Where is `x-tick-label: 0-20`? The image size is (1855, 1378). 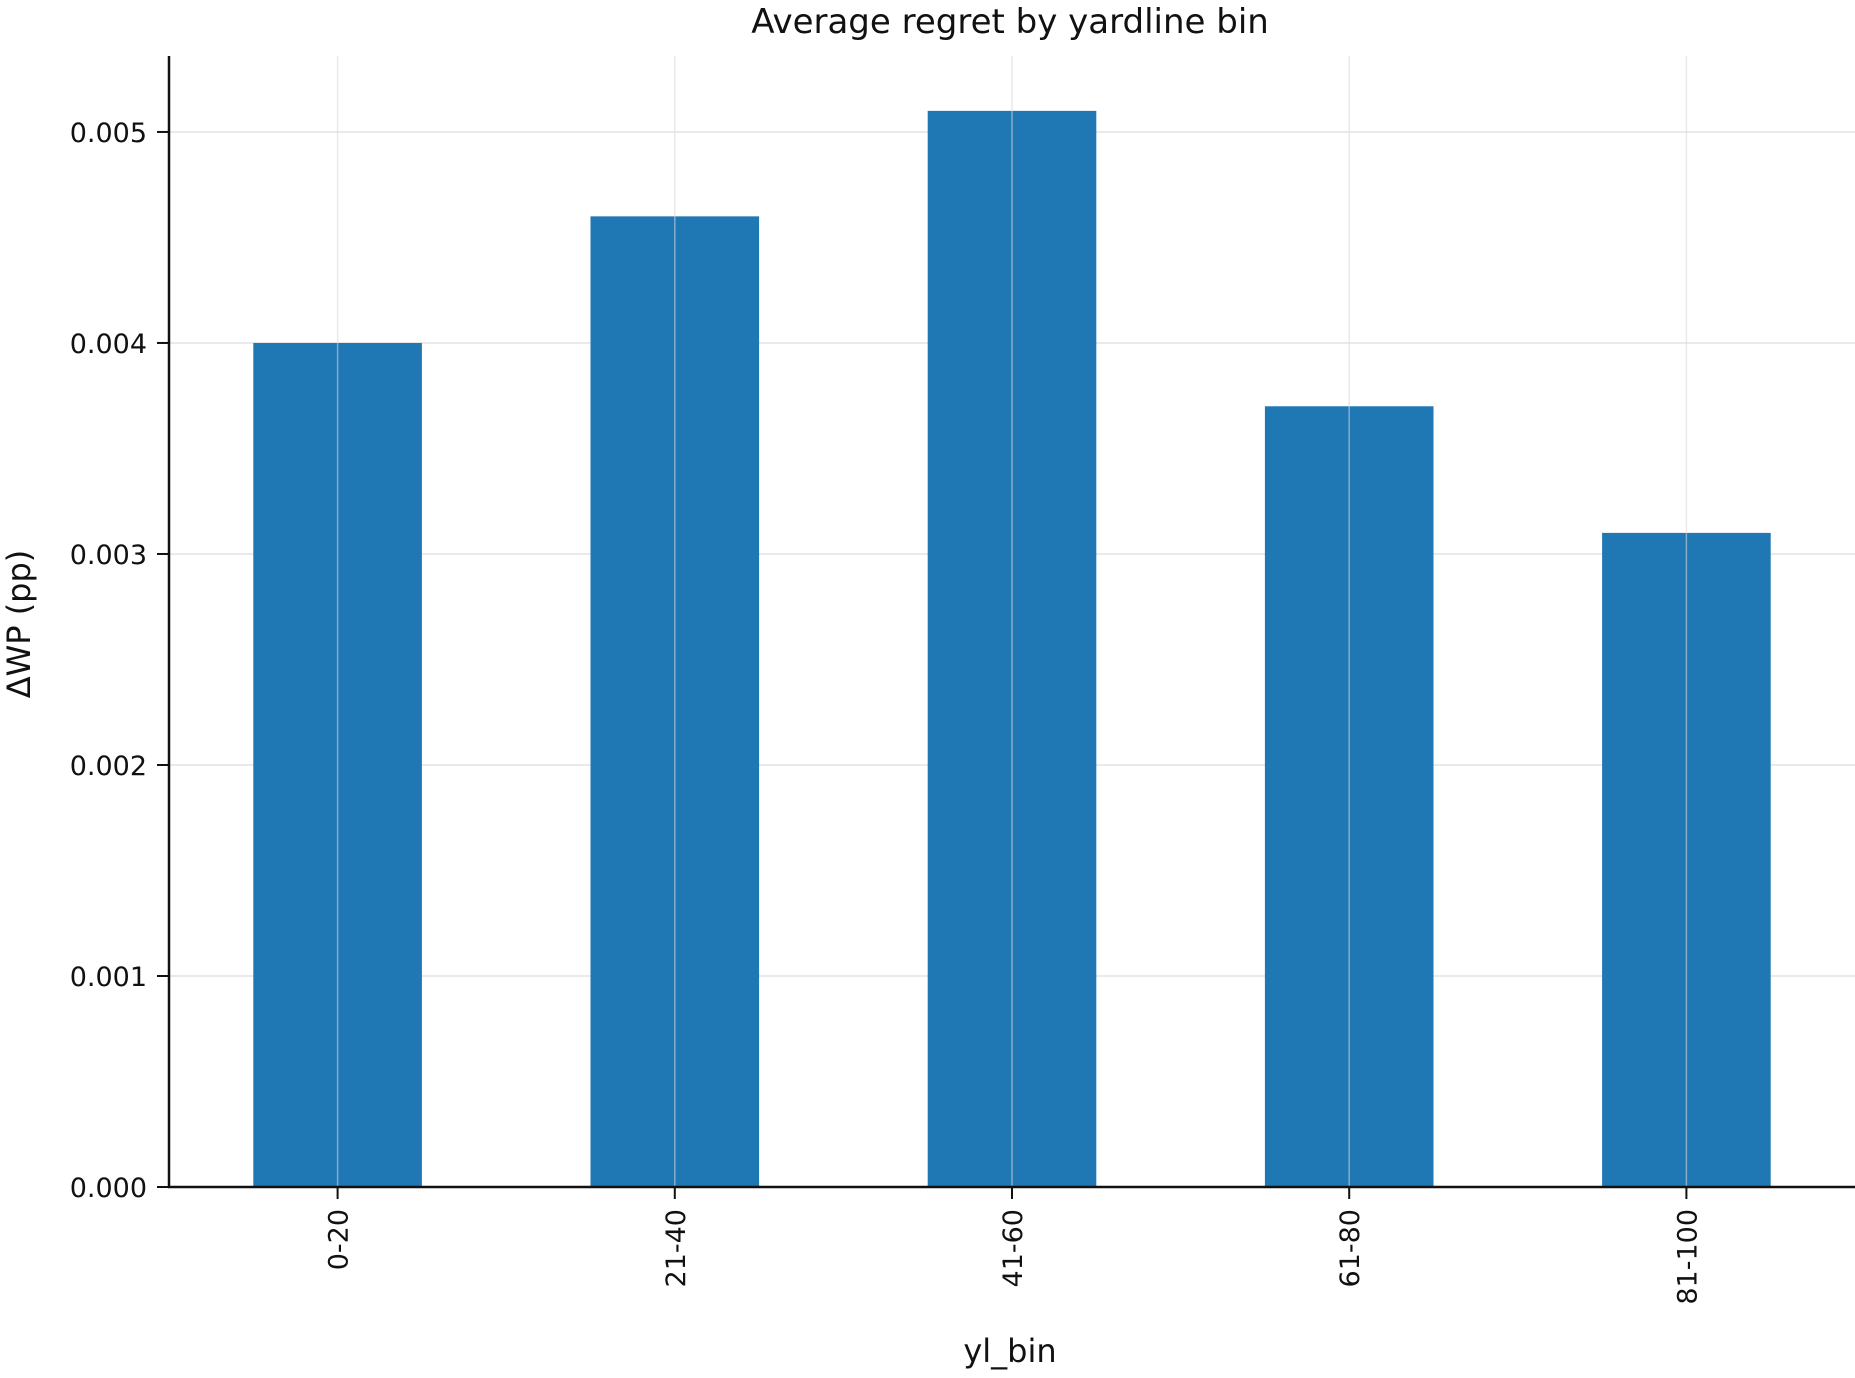 x-tick-label: 0-20 is located at coordinates (339, 1239).